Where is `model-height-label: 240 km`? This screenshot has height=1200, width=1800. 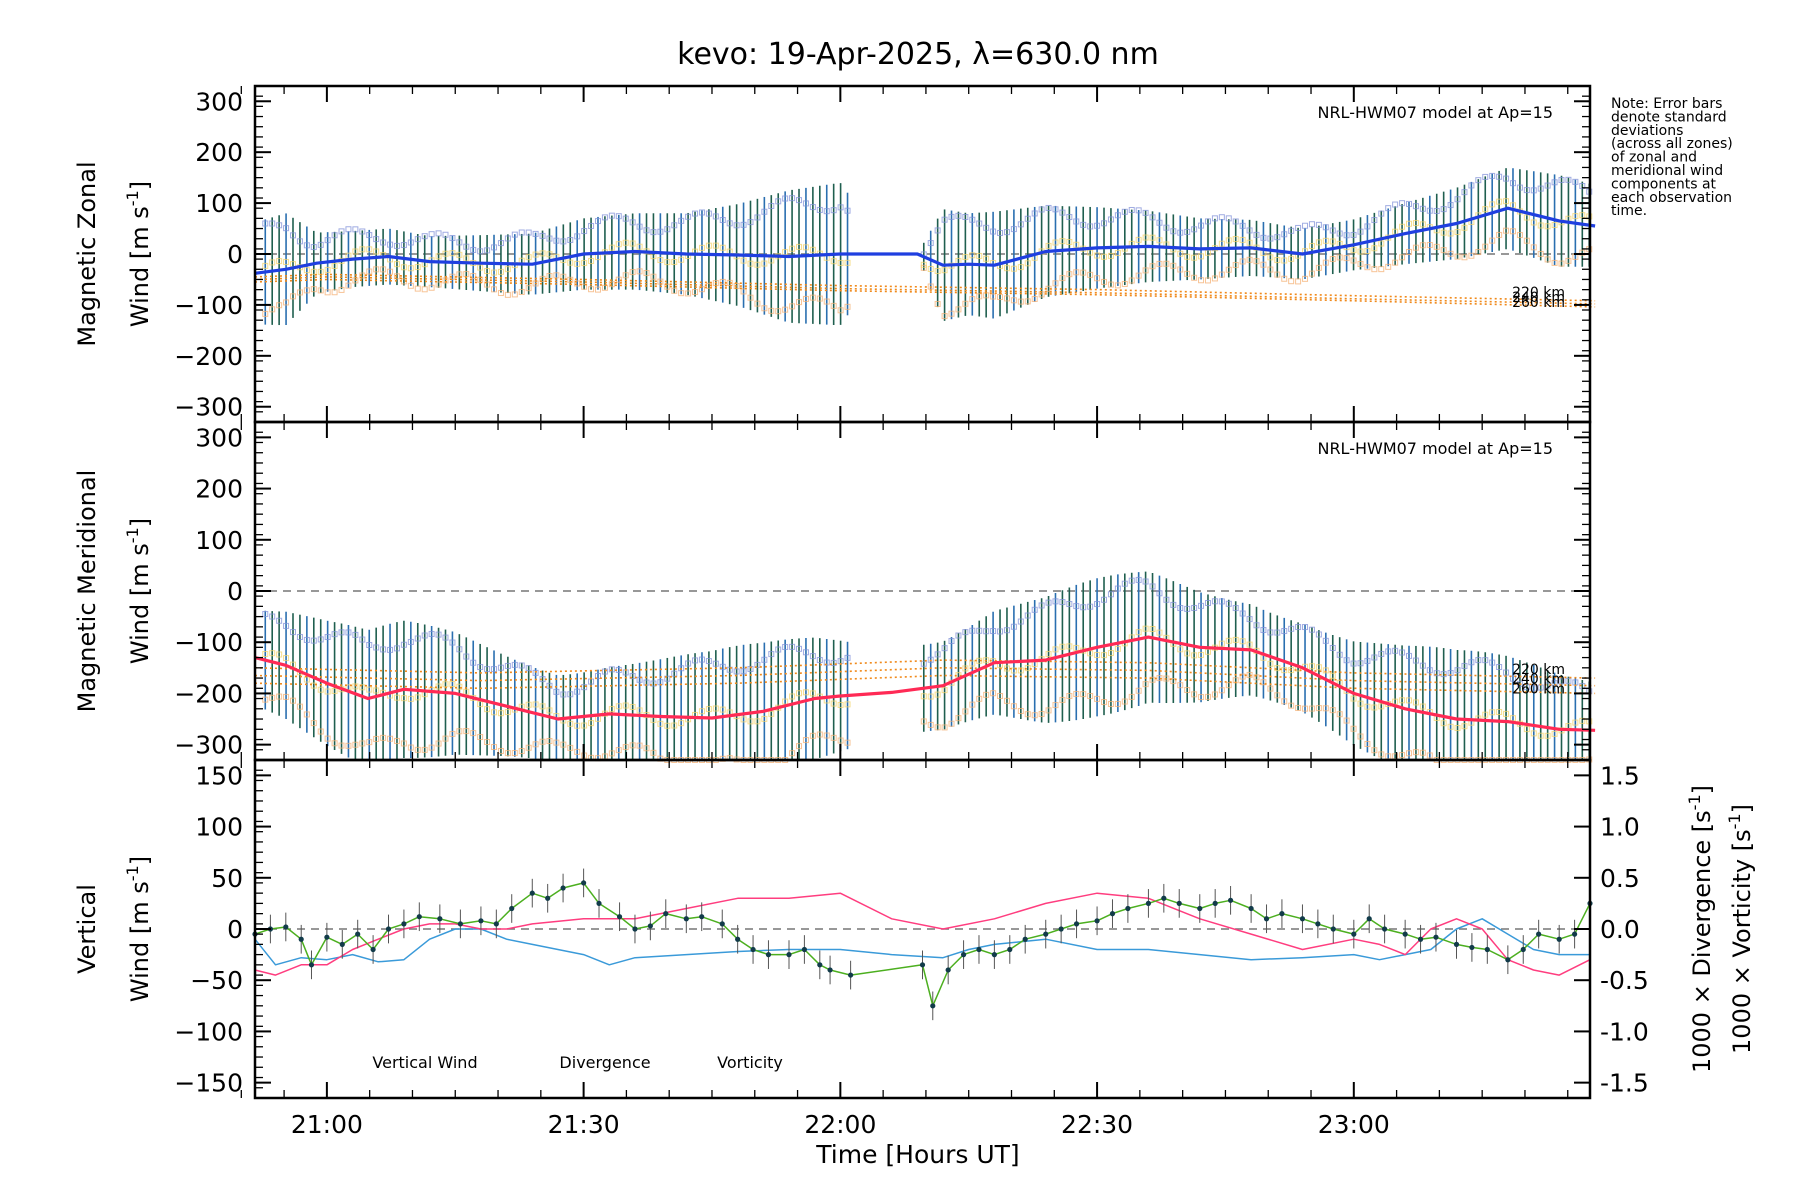
model-height-label: 240 km is located at coordinates (1538, 298).